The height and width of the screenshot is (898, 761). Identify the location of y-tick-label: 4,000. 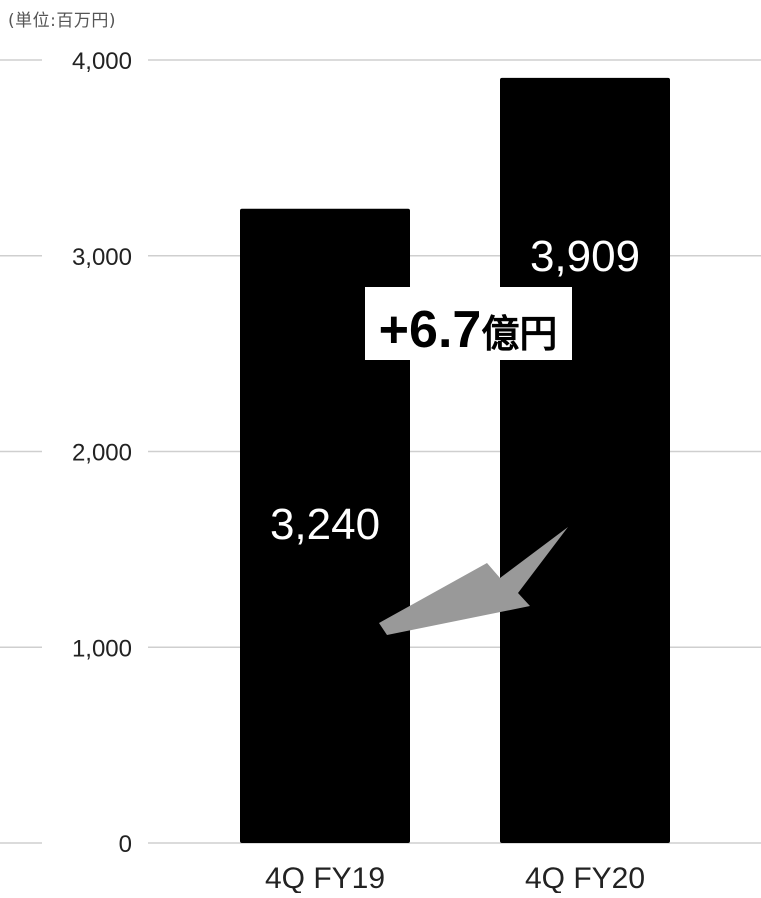
(102, 61).